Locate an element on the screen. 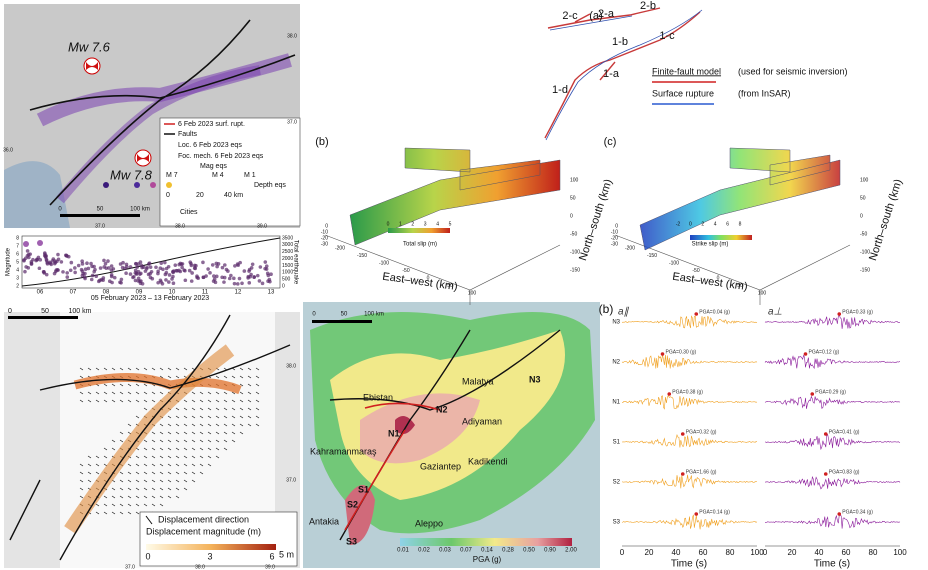 The width and height of the screenshot is (928, 570). surface-rupture is located at coordinates (392, 466).